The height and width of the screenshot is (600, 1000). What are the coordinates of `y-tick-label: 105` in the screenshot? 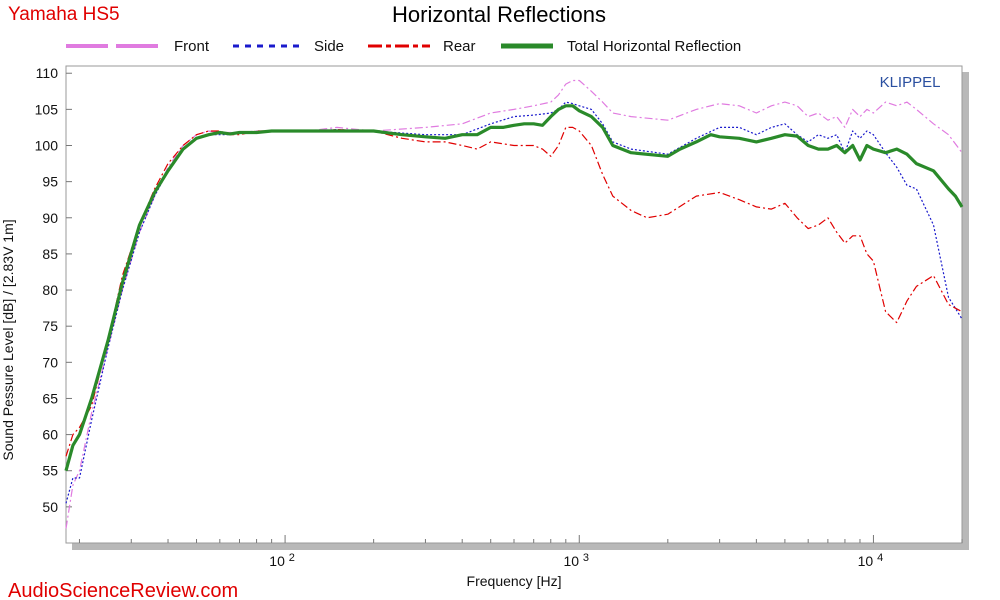 It's located at (47, 109).